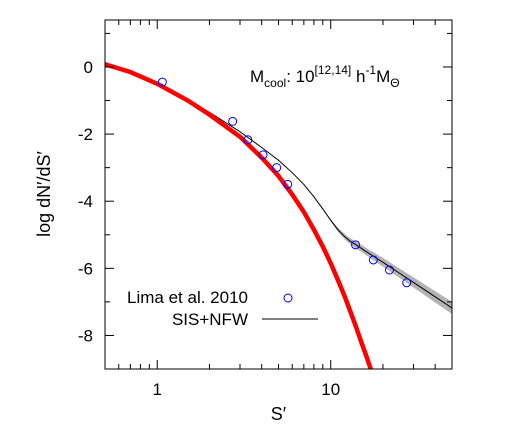  What do you see at coordinates (85, 335) in the screenshot?
I see `y-tick-label: -8` at bounding box center [85, 335].